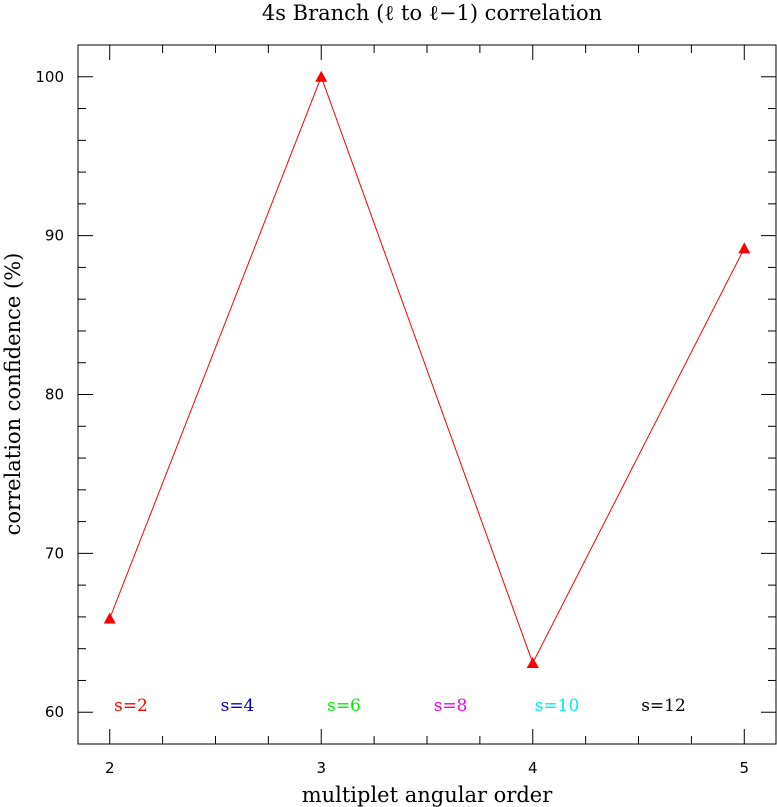 This screenshot has width=777, height=807. I want to click on x-tick-label: 2, so click(110, 768).